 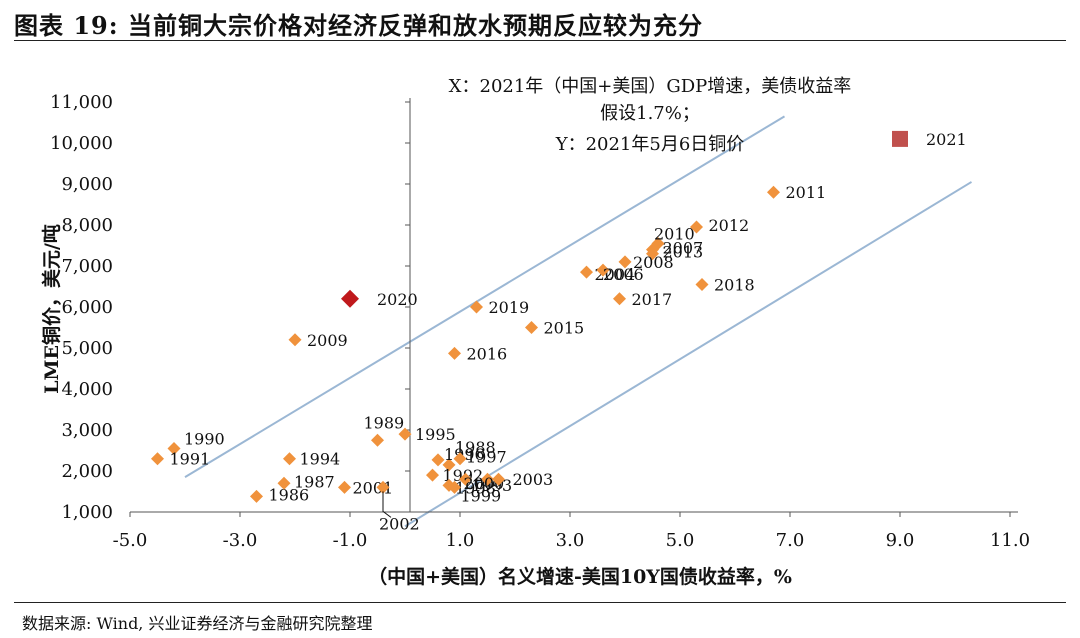 I want to click on y-tick-label: 1,000, so click(x=87, y=512).